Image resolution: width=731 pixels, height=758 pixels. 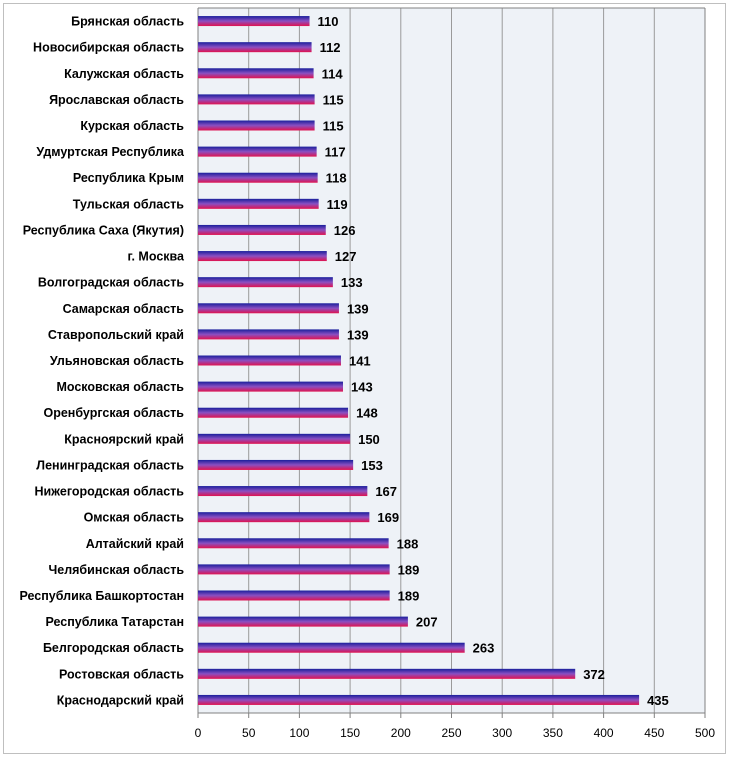 I want to click on data-label: 110, so click(x=328, y=21).